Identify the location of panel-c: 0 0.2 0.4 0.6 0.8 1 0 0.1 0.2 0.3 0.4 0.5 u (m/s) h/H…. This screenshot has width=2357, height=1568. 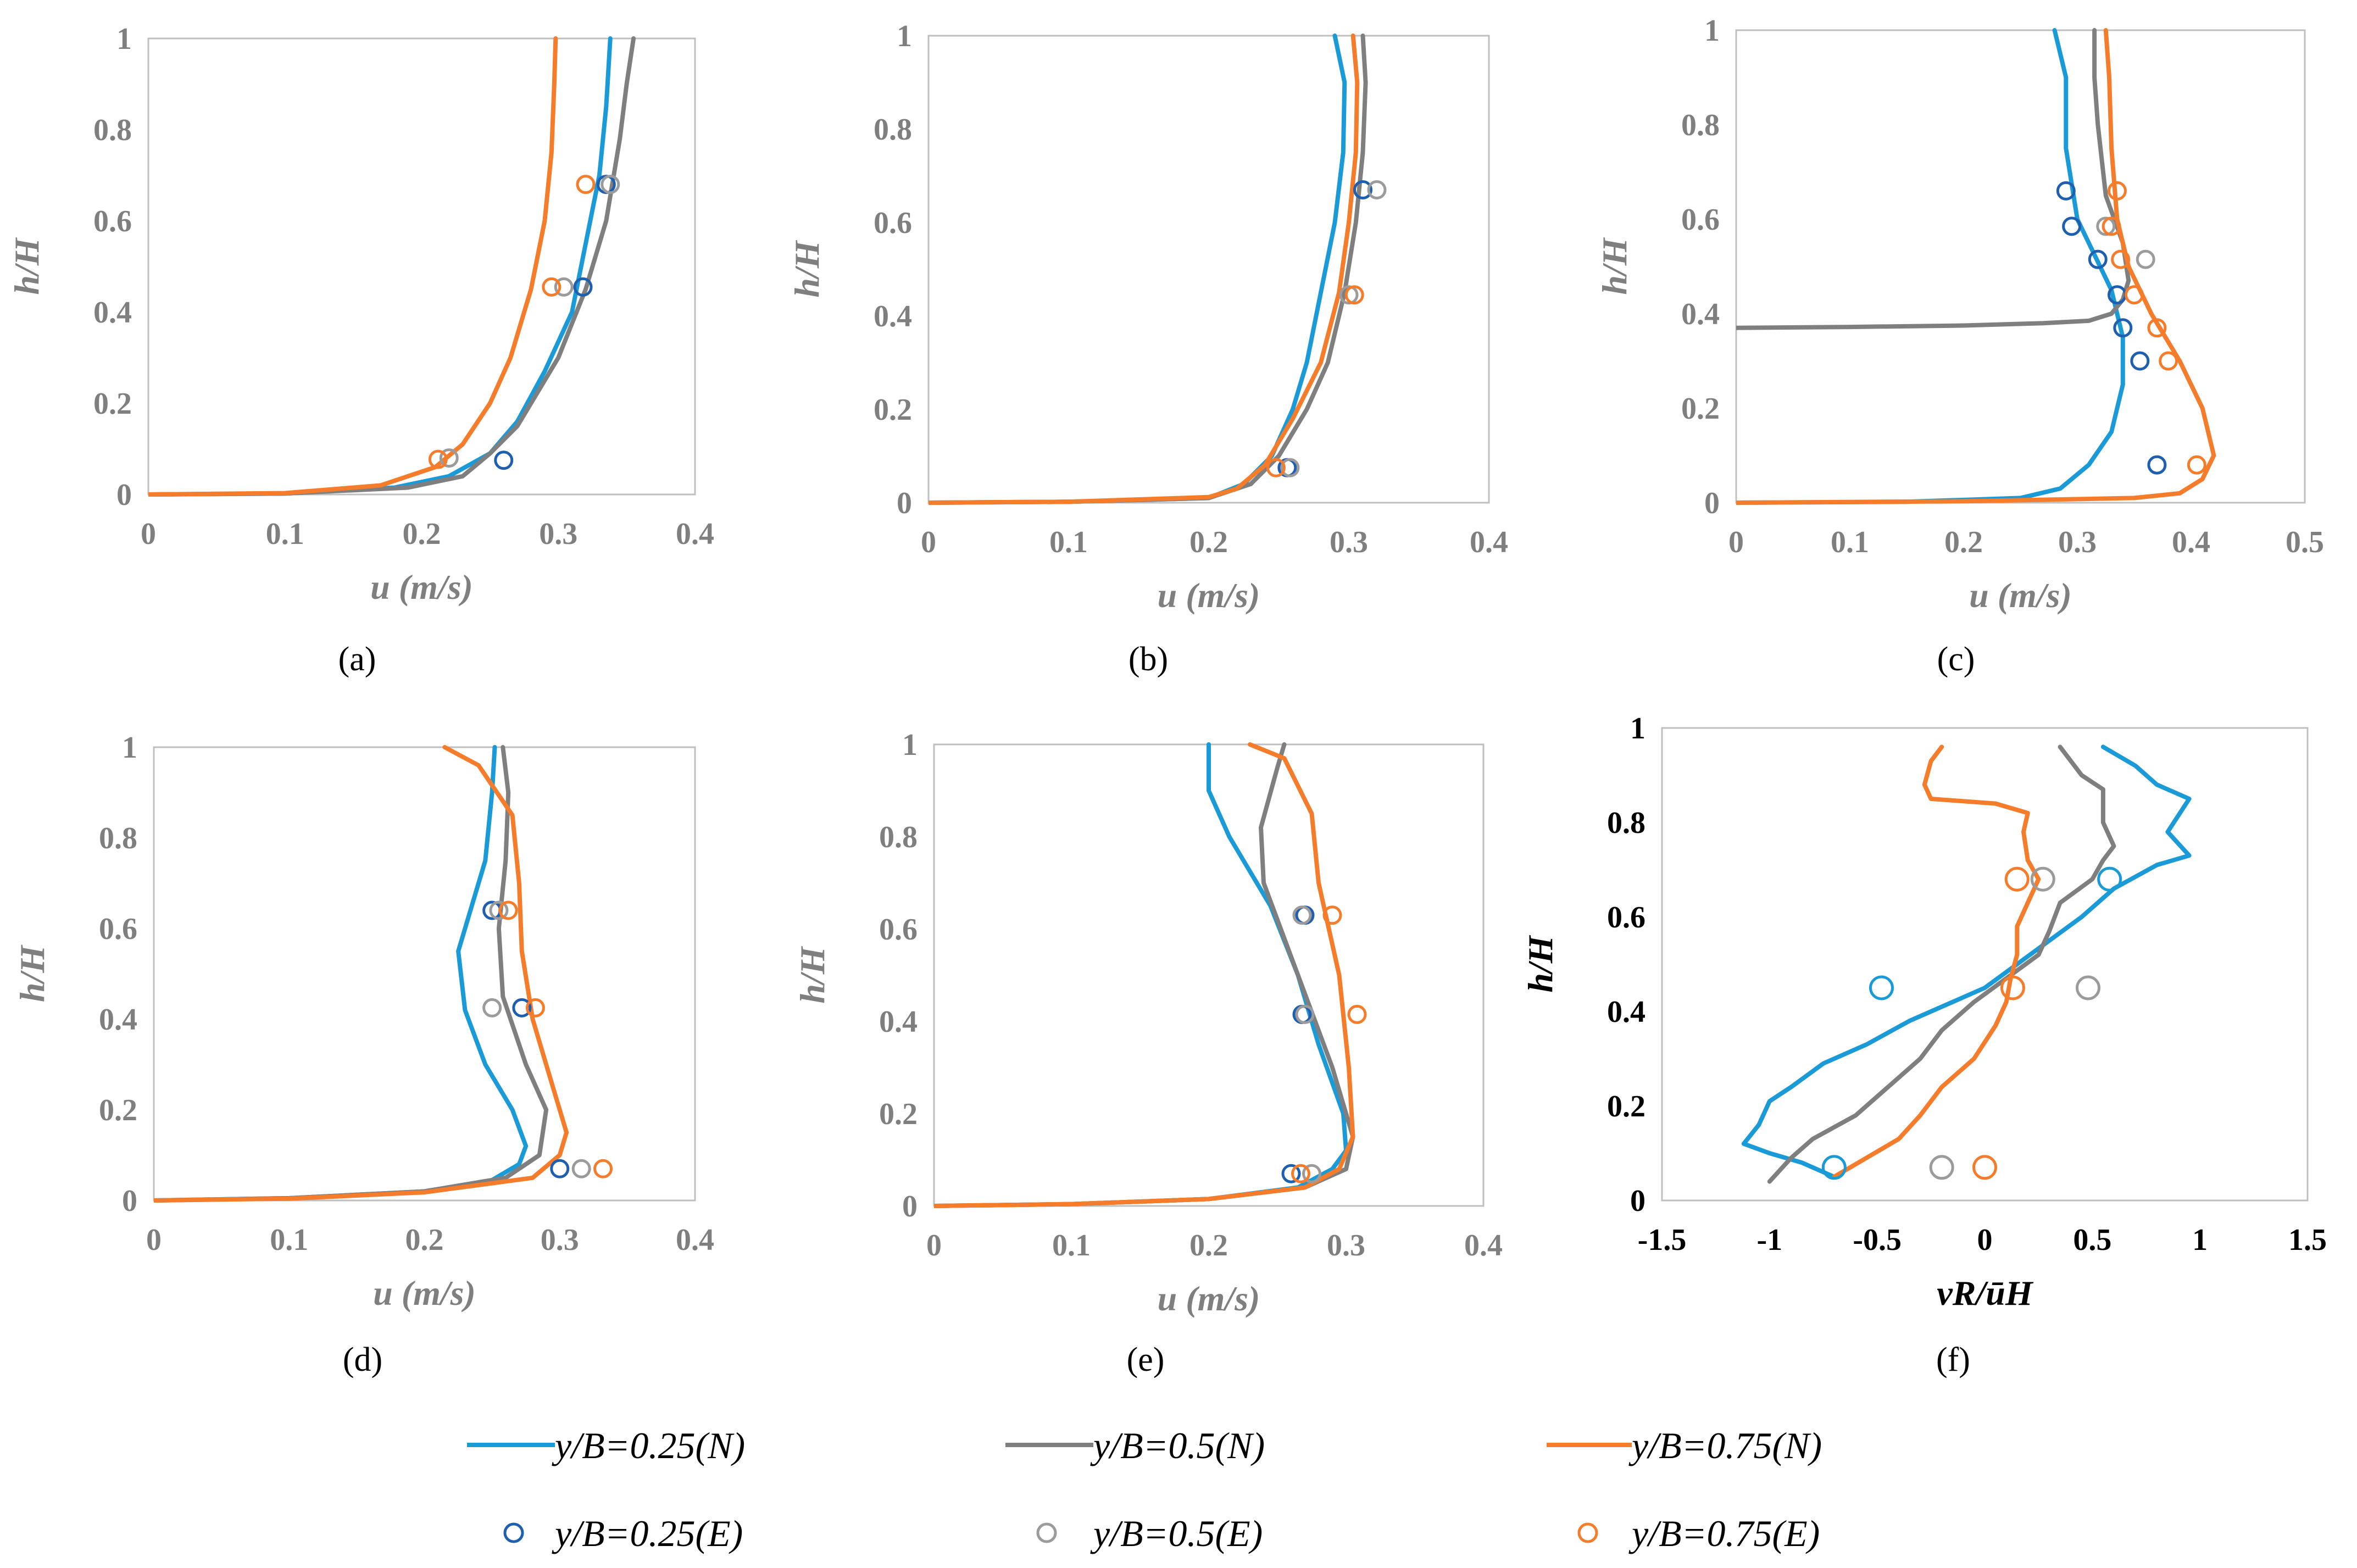
(1959, 346).